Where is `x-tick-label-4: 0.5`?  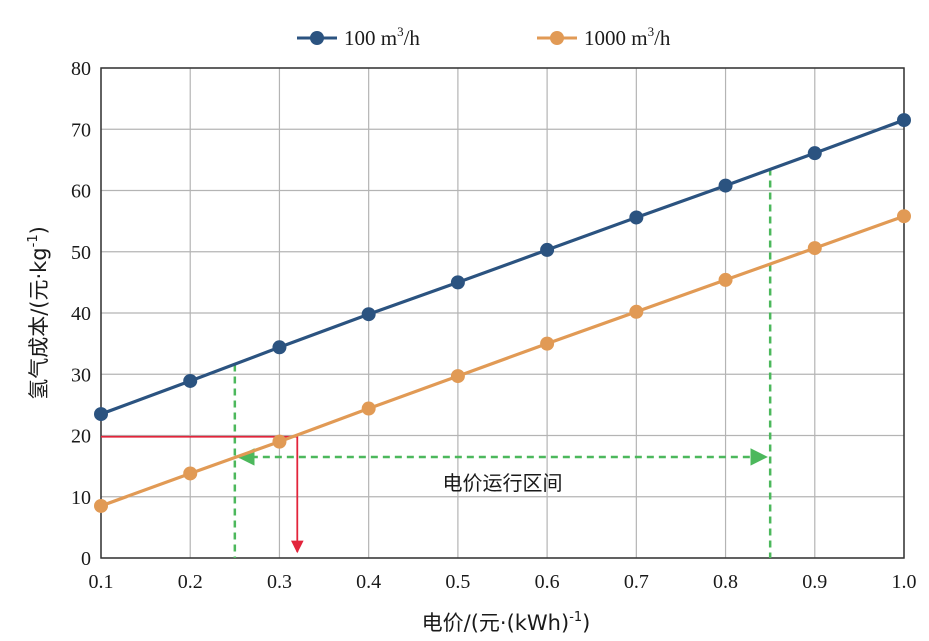
x-tick-label-4: 0.5 is located at coordinates (457, 582).